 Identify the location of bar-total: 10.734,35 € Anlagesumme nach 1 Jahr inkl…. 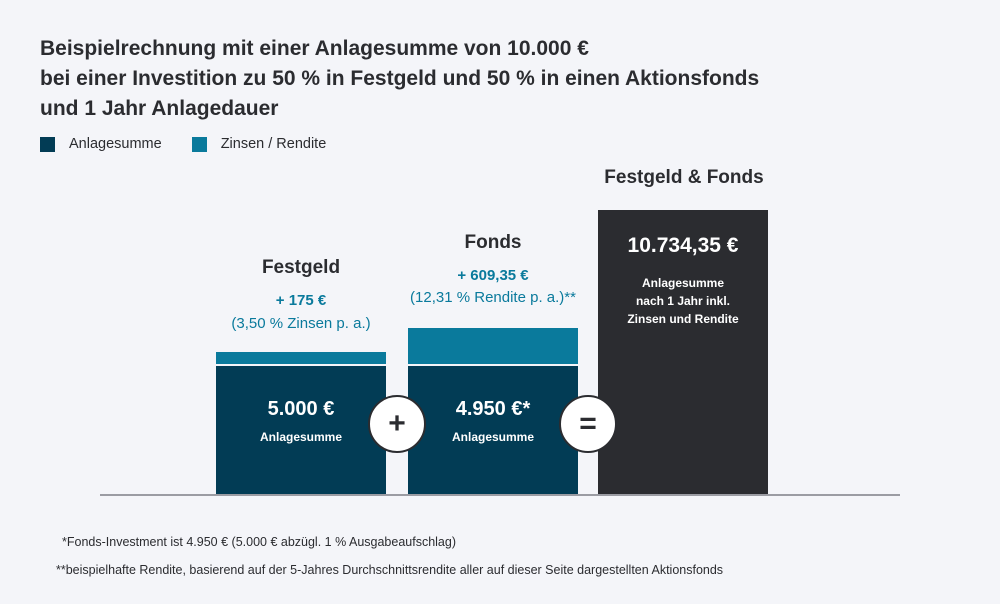
(683, 352).